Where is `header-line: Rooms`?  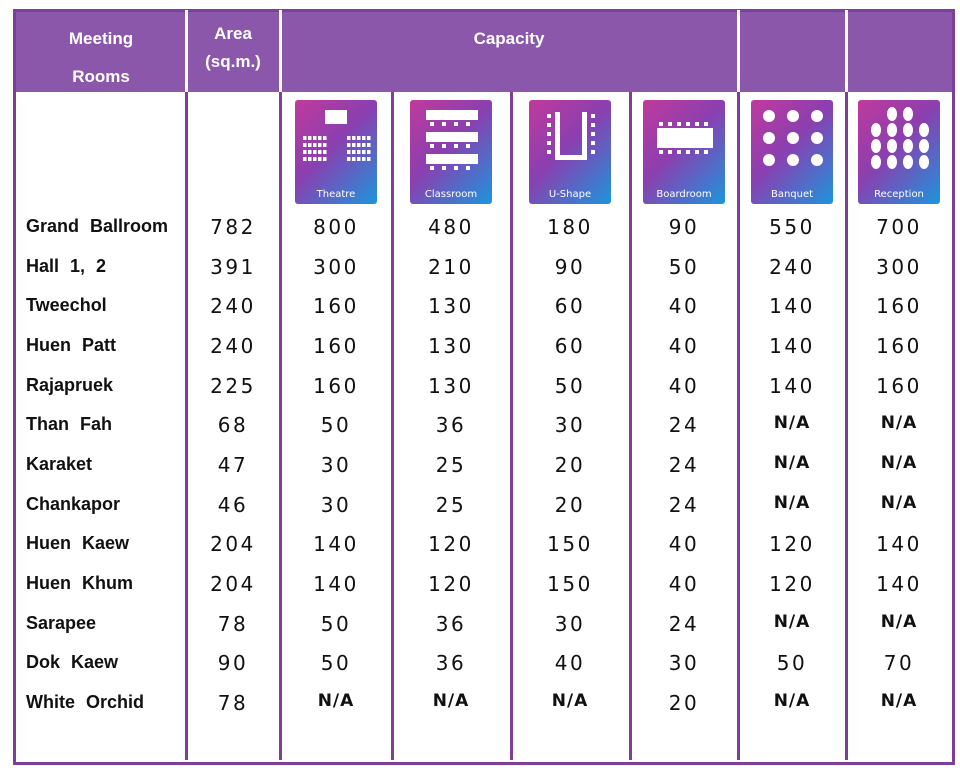 header-line: Rooms is located at coordinates (101, 76).